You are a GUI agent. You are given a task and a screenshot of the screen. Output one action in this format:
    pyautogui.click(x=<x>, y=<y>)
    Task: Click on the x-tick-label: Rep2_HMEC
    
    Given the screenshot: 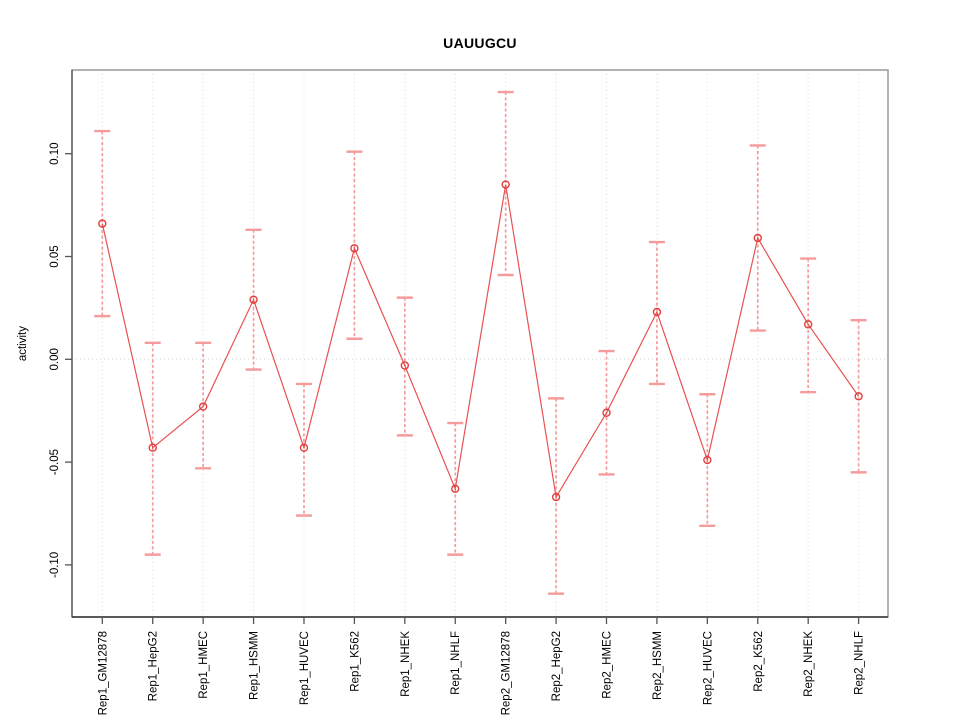 What is the action you would take?
    pyautogui.click(x=608, y=665)
    